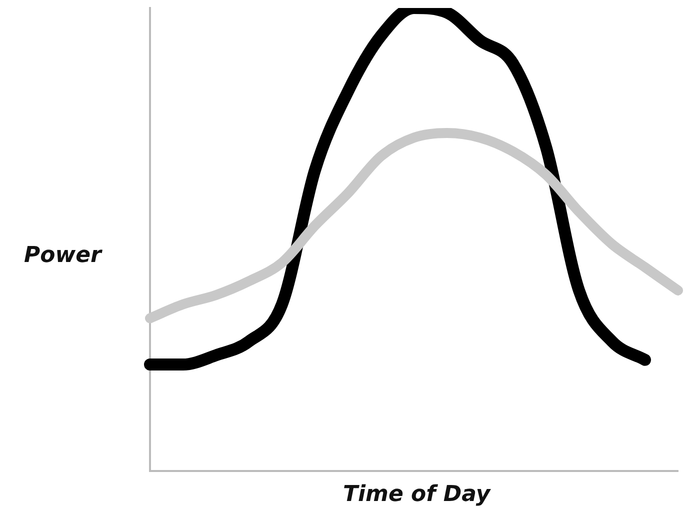 This screenshot has height=519, width=690. I want to click on y-axis-title: Power, so click(63, 255).